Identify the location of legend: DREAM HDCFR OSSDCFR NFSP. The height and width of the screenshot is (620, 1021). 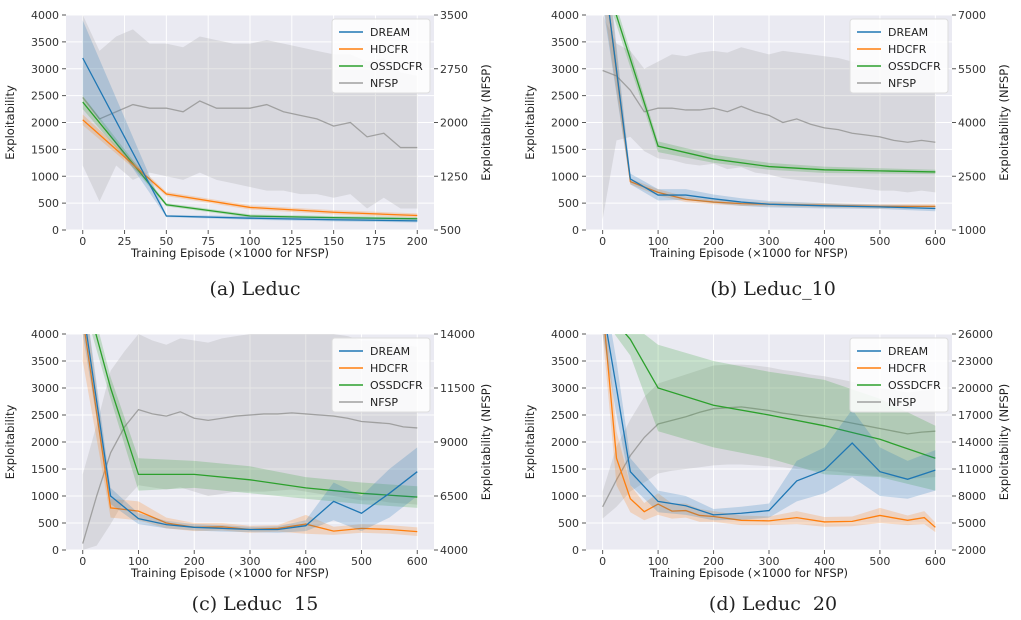
(899, 56).